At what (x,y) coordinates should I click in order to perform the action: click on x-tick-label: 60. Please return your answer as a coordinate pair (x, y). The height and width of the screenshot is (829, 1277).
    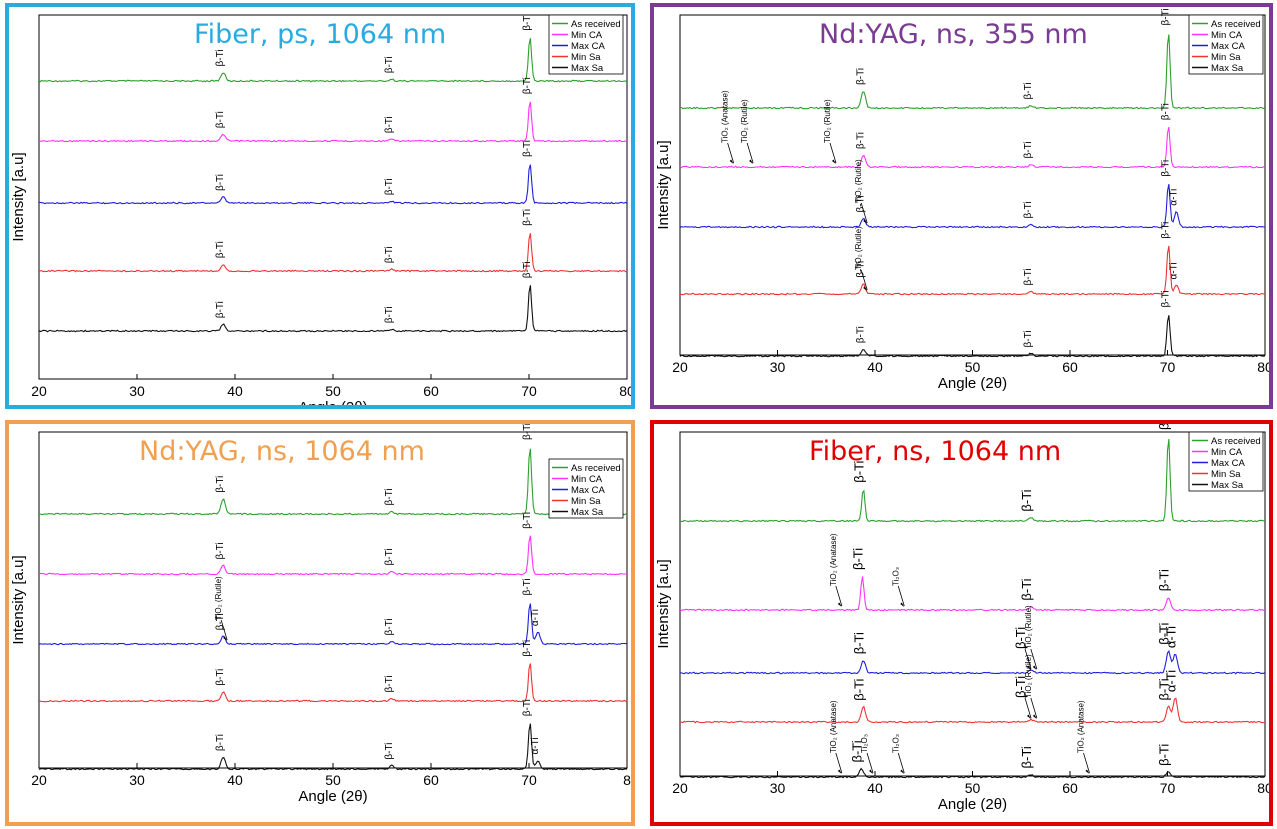
    Looking at the image, I should click on (431, 391).